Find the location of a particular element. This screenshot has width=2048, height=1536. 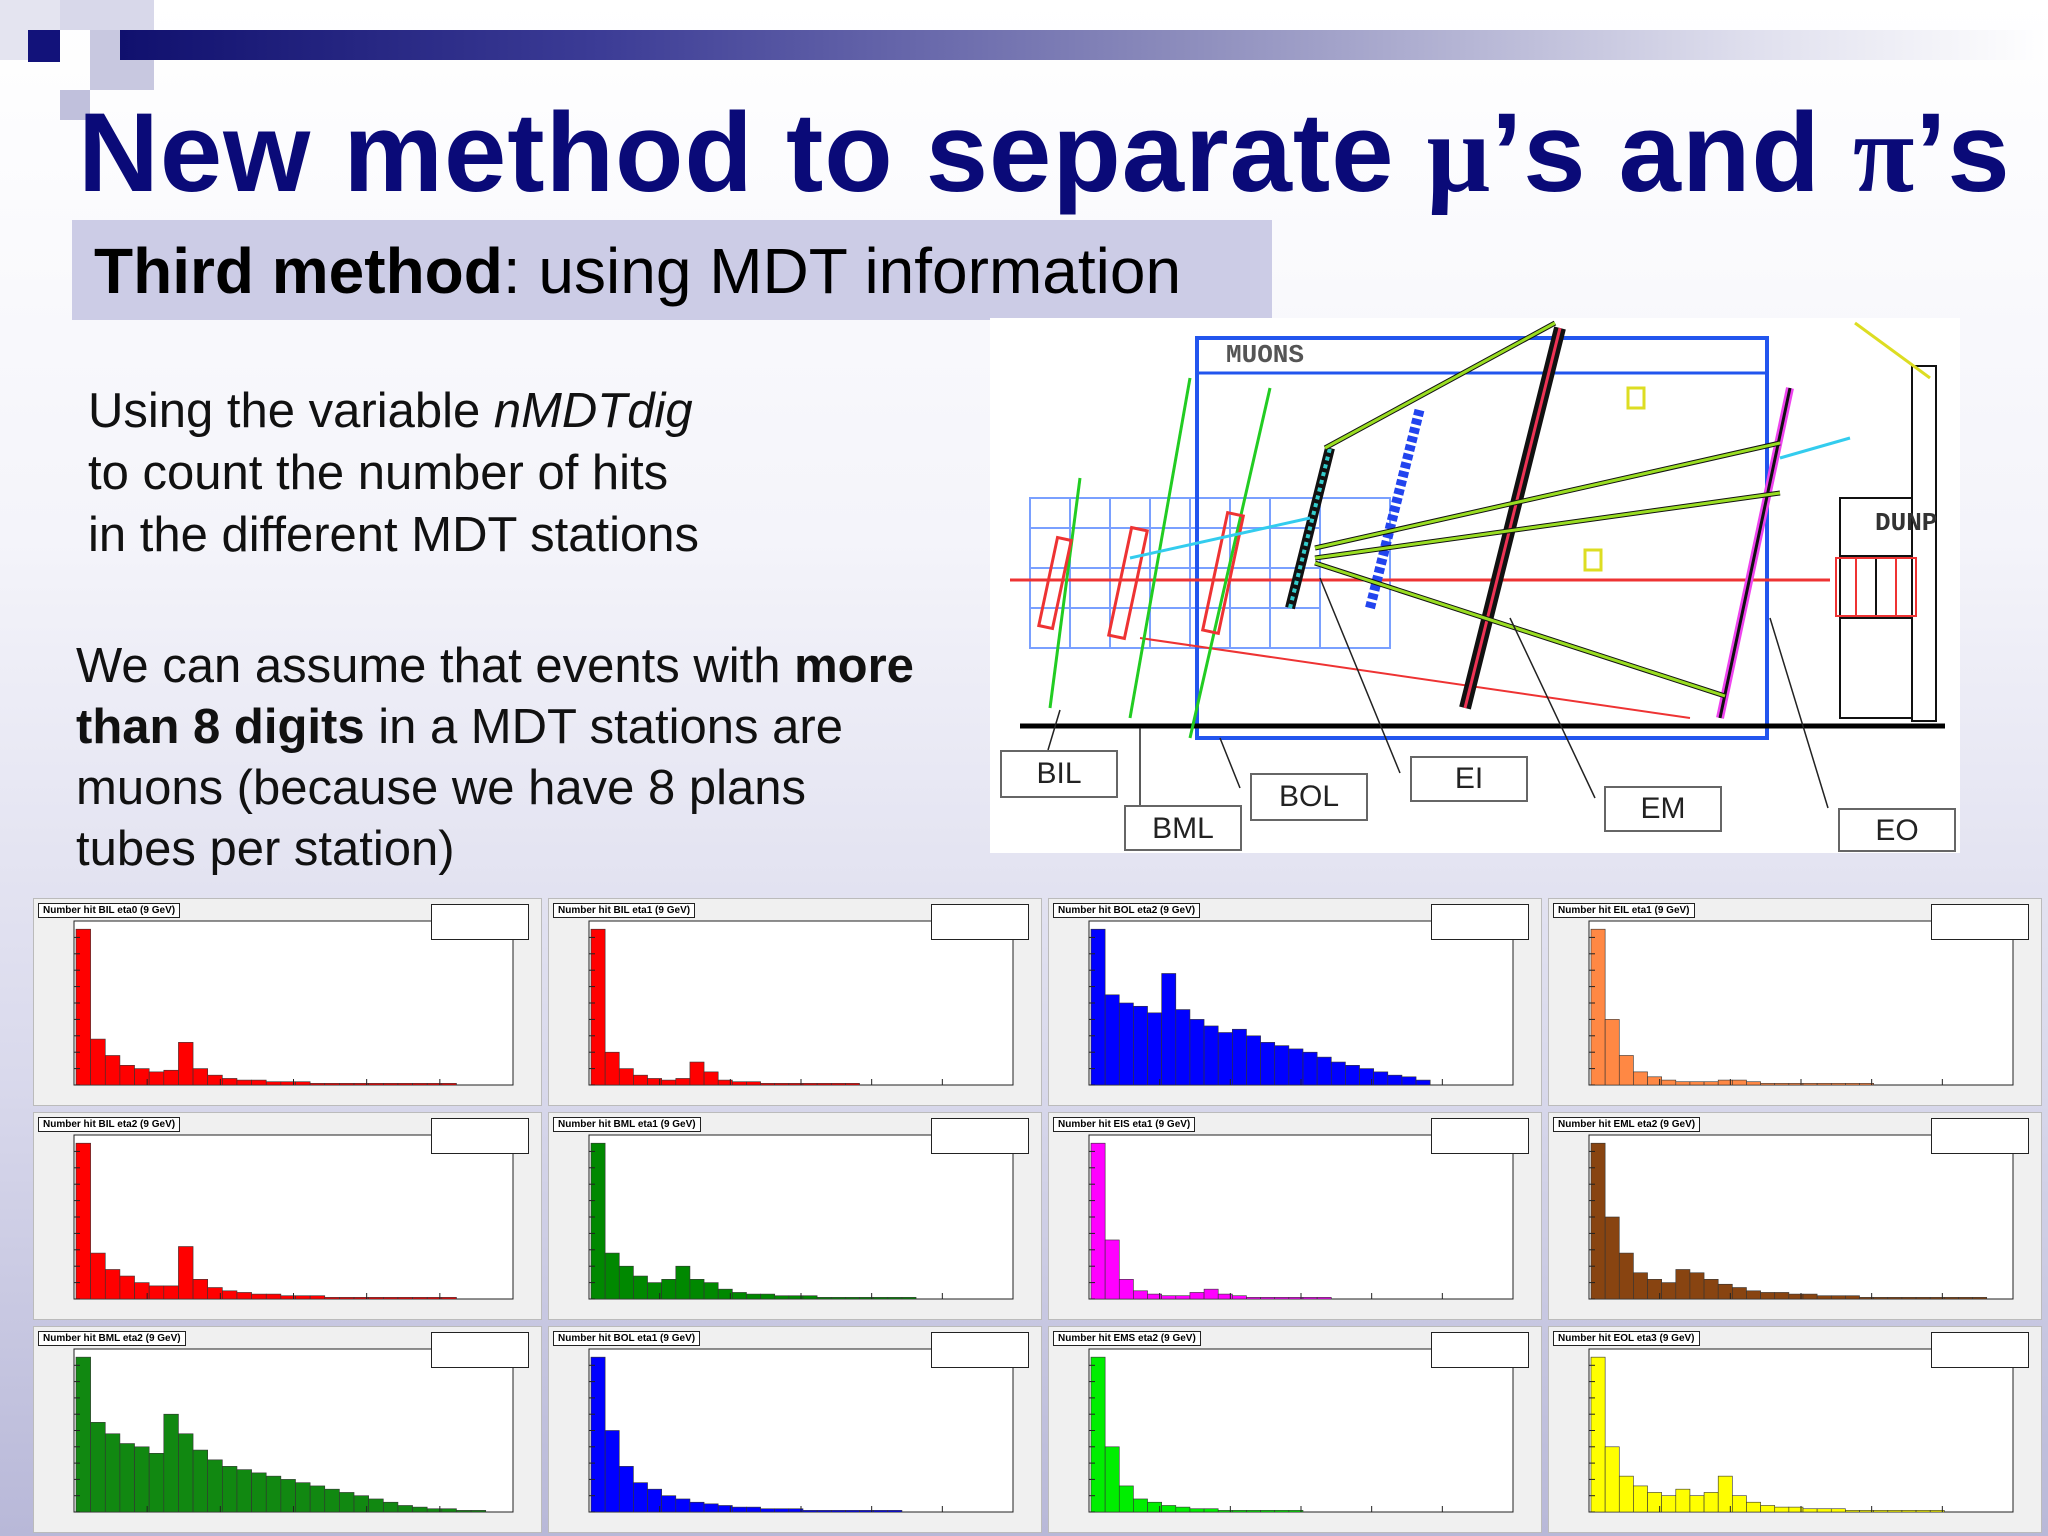

histogram-panel: Number hit EIL eta1 (9 GeV) is located at coordinates (1795, 1002).